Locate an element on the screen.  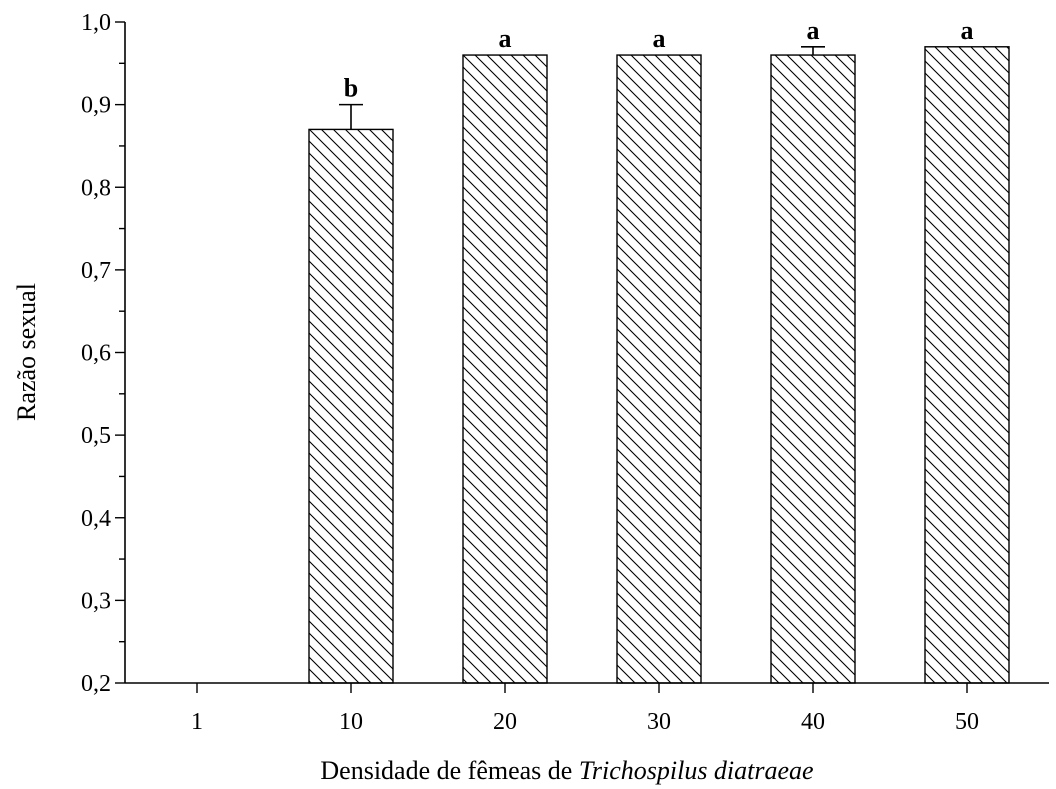
significance-labels-group: b a a a a is located at coordinates (659, 59).